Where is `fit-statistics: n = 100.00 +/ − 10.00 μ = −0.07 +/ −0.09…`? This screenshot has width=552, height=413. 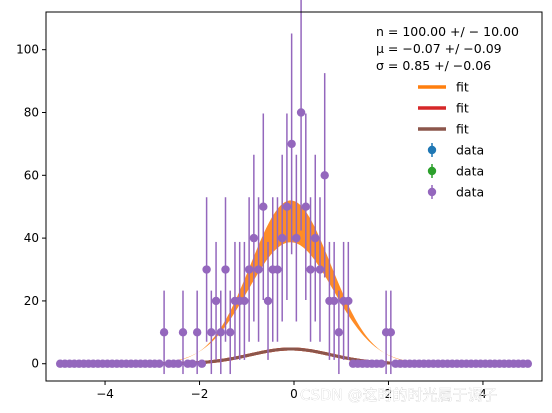 fit-statistics: n = 100.00 +/ − 10.00 μ = −0.07 +/ −0.09… is located at coordinates (447, 48).